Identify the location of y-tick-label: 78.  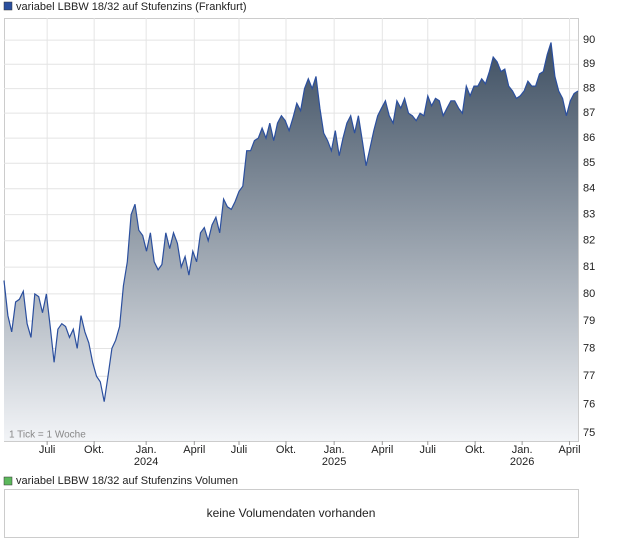
(589, 348).